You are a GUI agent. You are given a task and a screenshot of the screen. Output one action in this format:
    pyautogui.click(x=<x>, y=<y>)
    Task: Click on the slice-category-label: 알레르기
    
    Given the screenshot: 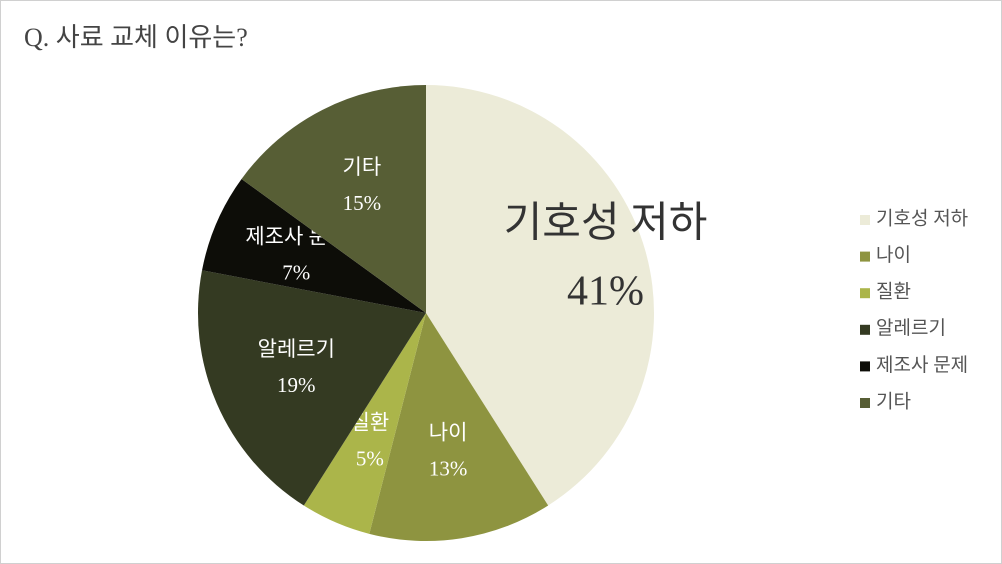 What is the action you would take?
    pyautogui.click(x=296, y=349)
    